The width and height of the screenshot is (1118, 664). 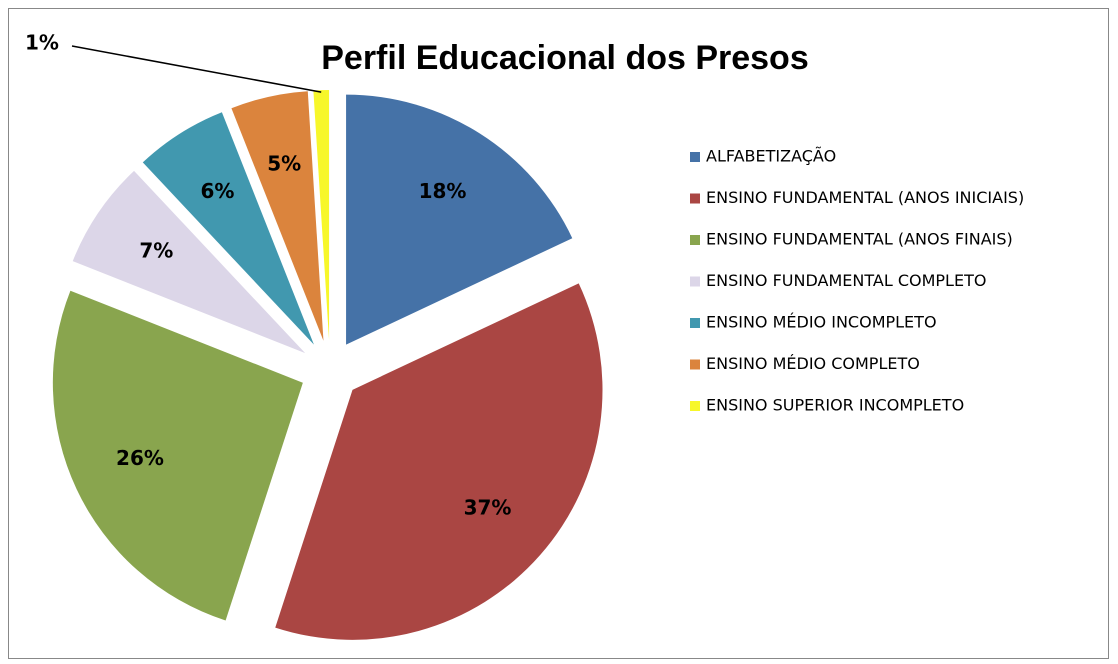 What do you see at coordinates (284, 164) in the screenshot?
I see `data-label: 5%` at bounding box center [284, 164].